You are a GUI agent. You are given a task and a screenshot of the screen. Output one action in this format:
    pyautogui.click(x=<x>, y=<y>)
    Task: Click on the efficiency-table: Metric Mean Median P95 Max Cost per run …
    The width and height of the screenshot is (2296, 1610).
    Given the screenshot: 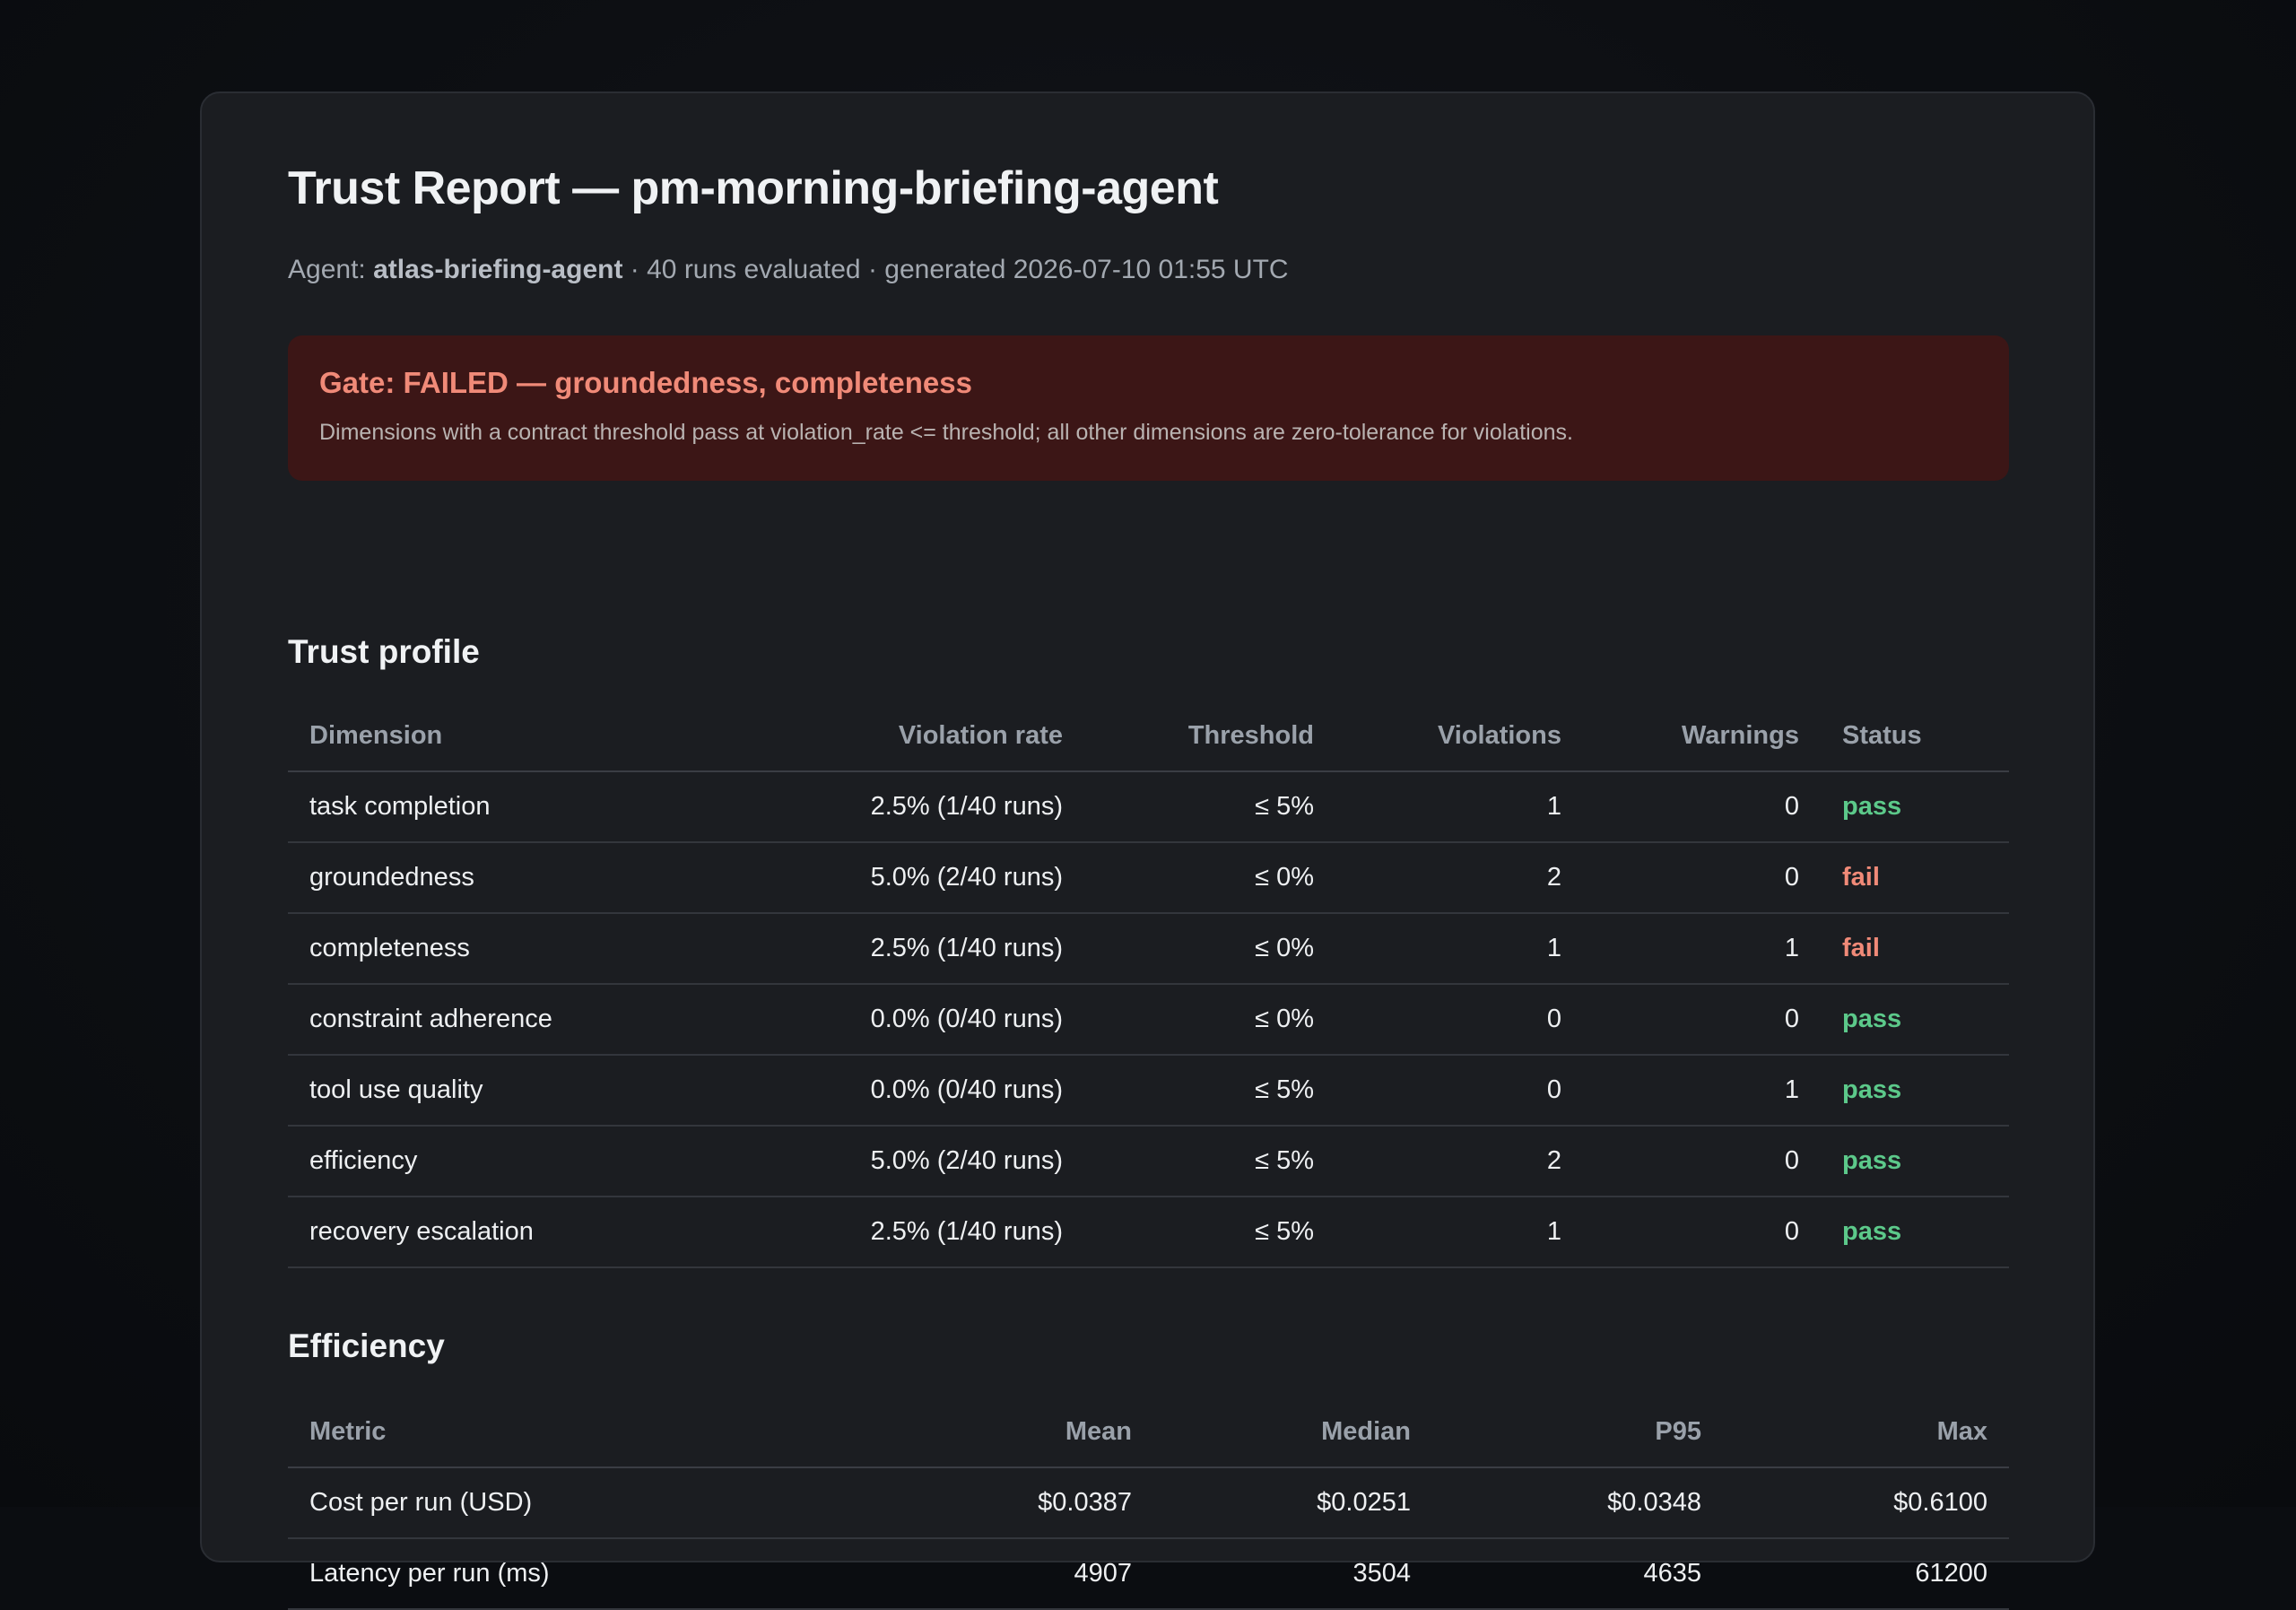 What is the action you would take?
    pyautogui.click(x=1148, y=1503)
    